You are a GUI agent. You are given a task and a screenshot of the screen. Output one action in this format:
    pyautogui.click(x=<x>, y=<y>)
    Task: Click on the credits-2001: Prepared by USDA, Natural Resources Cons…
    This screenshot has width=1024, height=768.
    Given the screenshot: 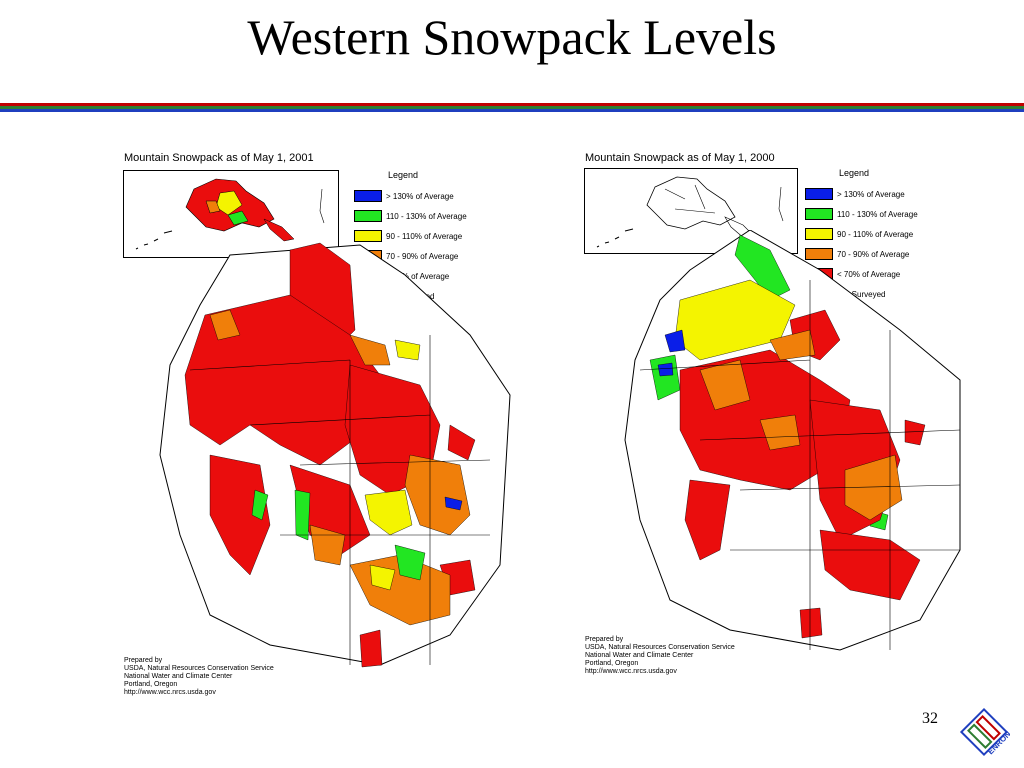 What is the action you would take?
    pyautogui.click(x=199, y=677)
    